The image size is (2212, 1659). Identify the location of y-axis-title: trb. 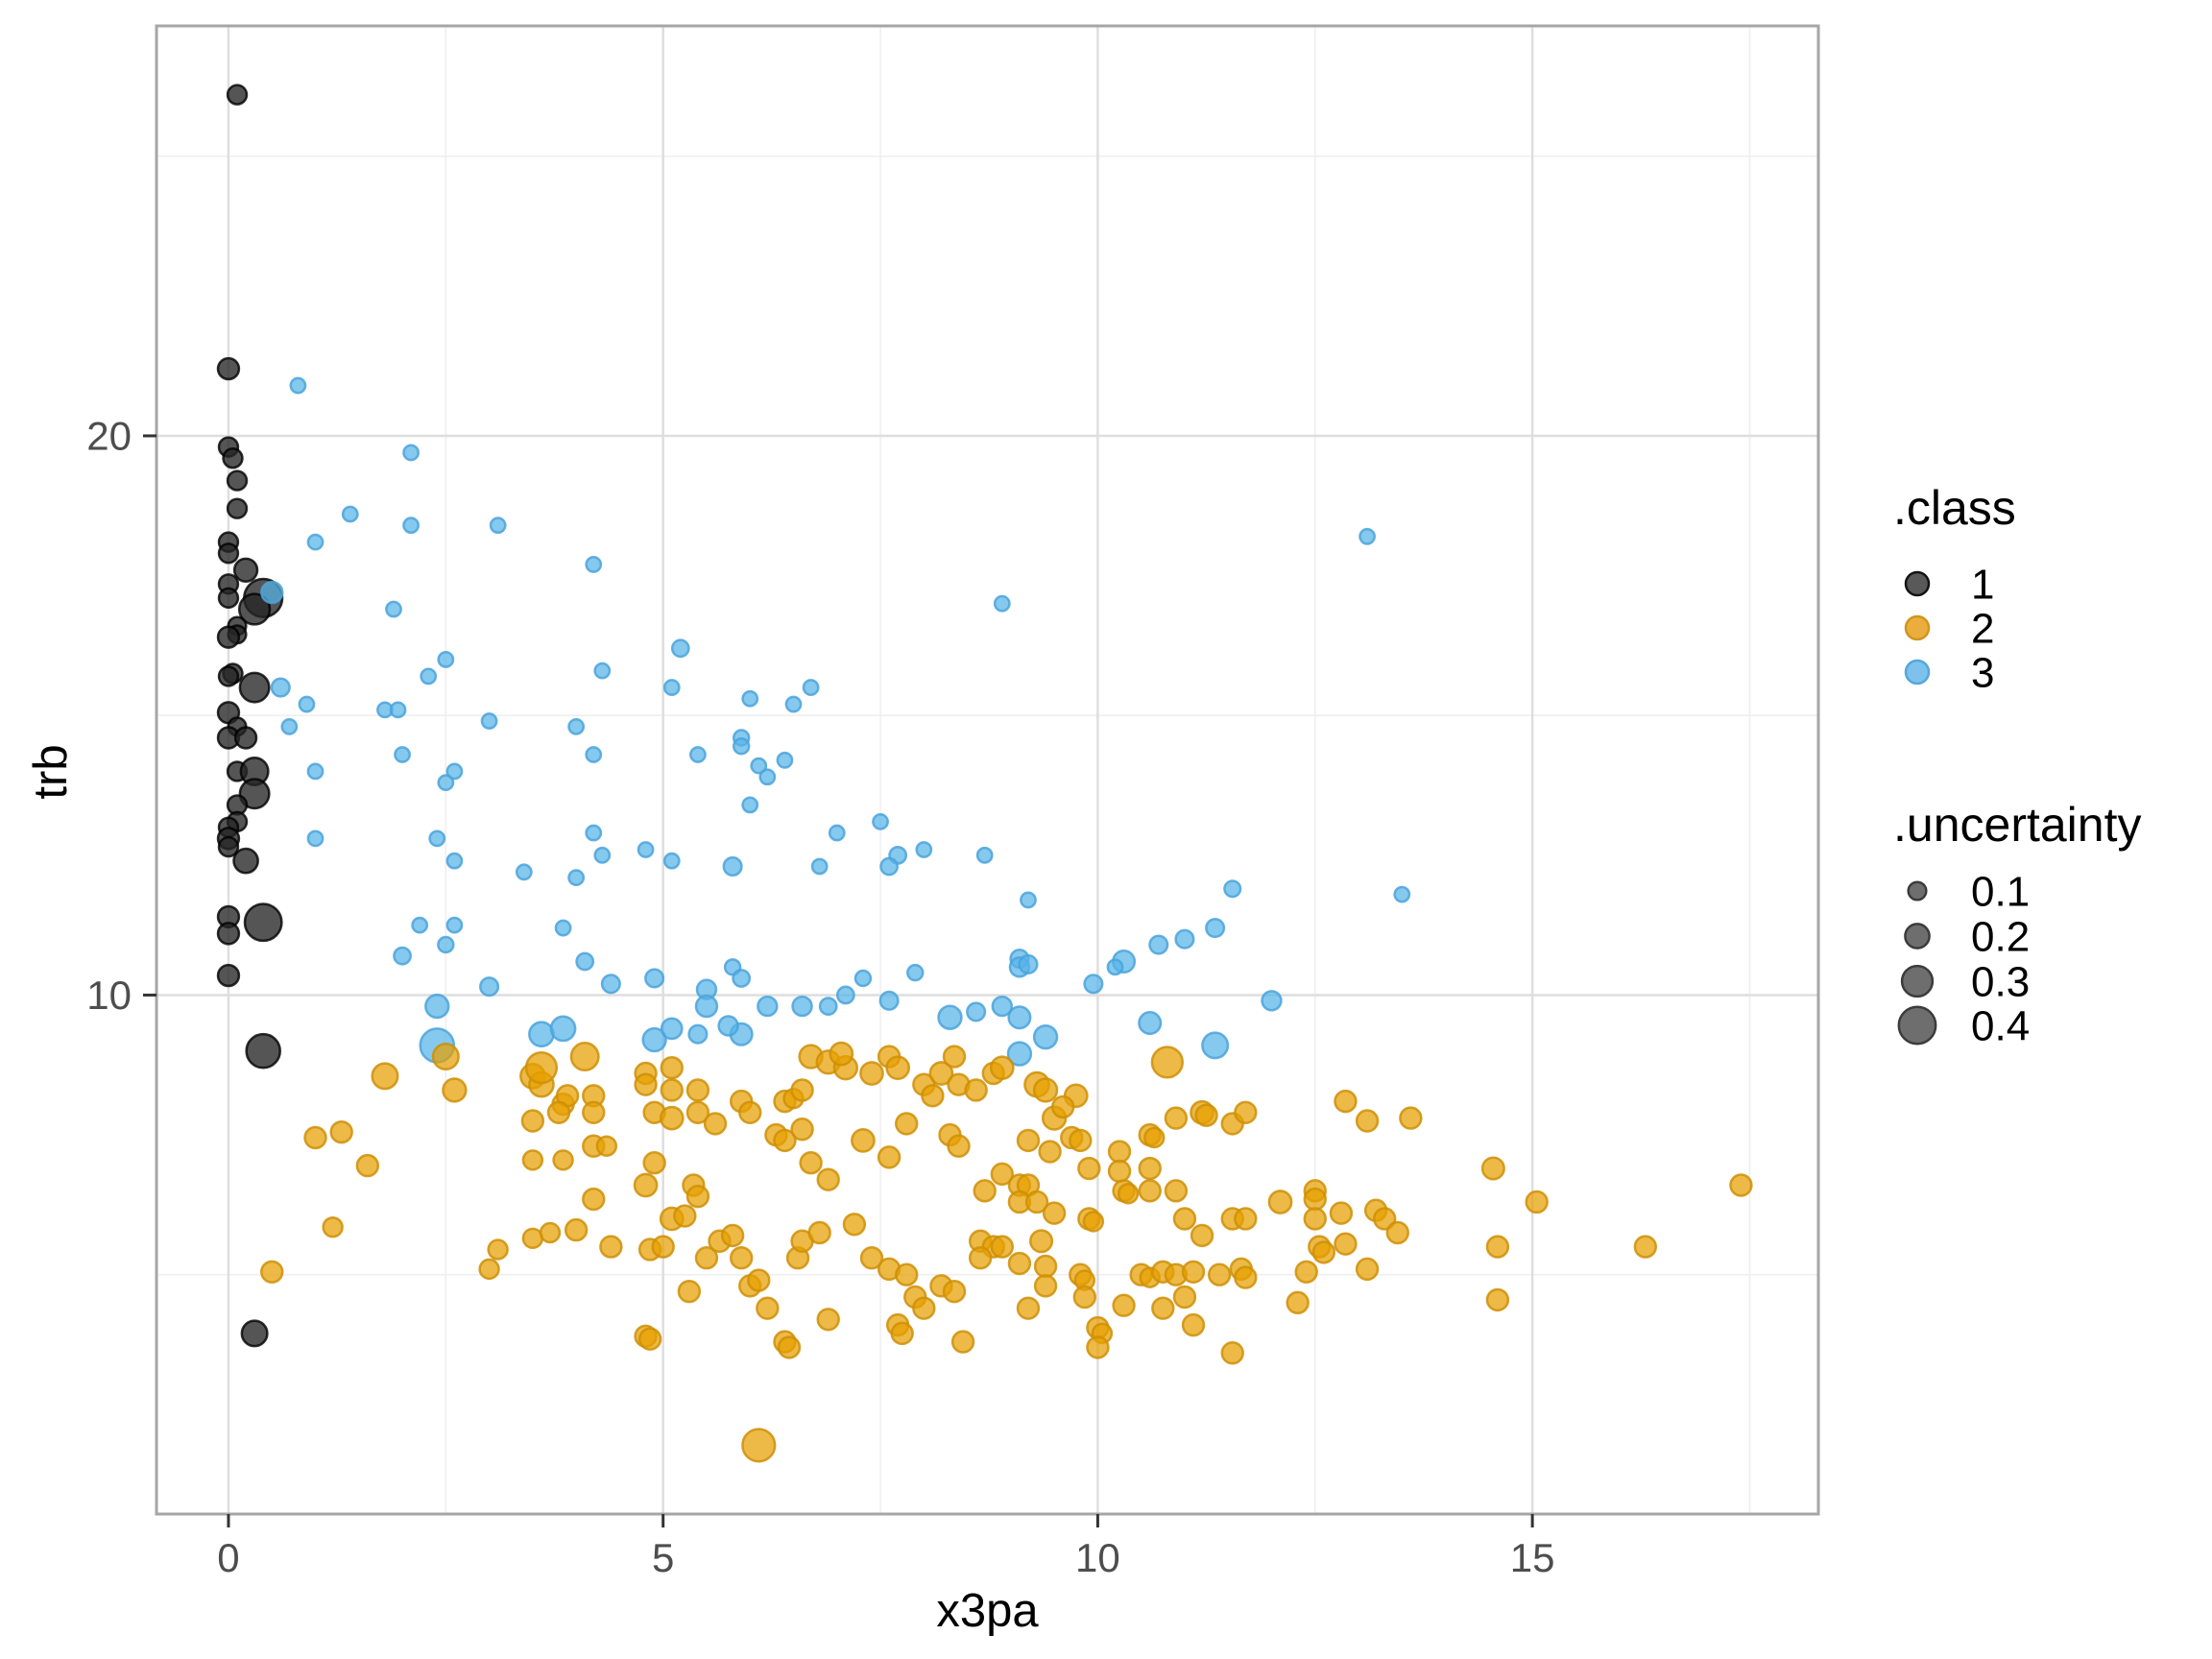
(51, 772).